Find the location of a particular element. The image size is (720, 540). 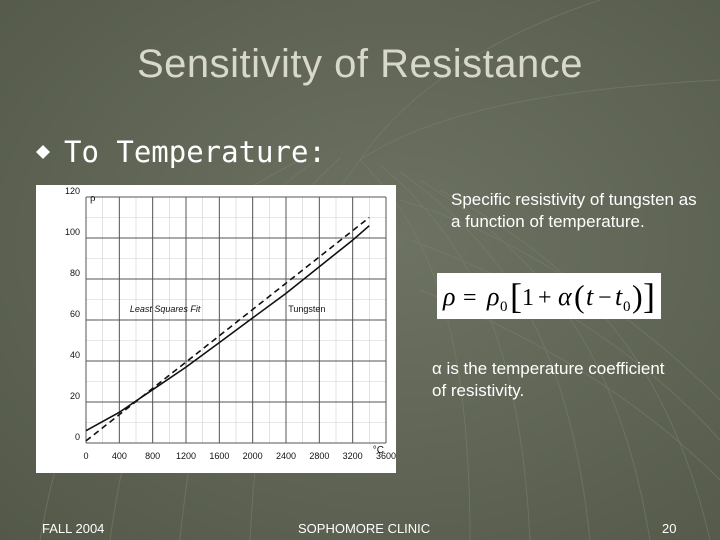

annotation-tungsten: Tungsten is located at coordinates (306, 309).